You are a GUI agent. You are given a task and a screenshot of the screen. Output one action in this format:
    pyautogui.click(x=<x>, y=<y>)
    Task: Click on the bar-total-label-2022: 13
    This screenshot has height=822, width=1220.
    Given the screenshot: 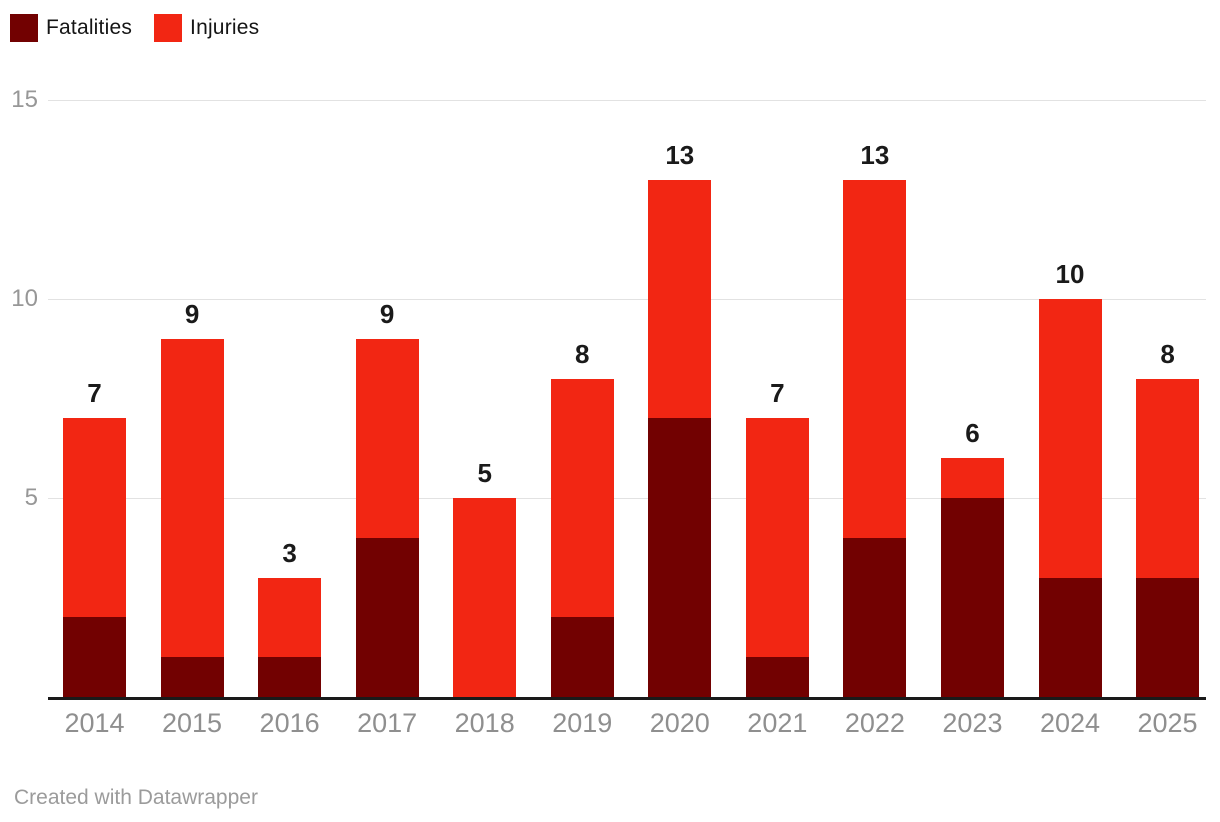 What is the action you would take?
    pyautogui.click(x=875, y=154)
    